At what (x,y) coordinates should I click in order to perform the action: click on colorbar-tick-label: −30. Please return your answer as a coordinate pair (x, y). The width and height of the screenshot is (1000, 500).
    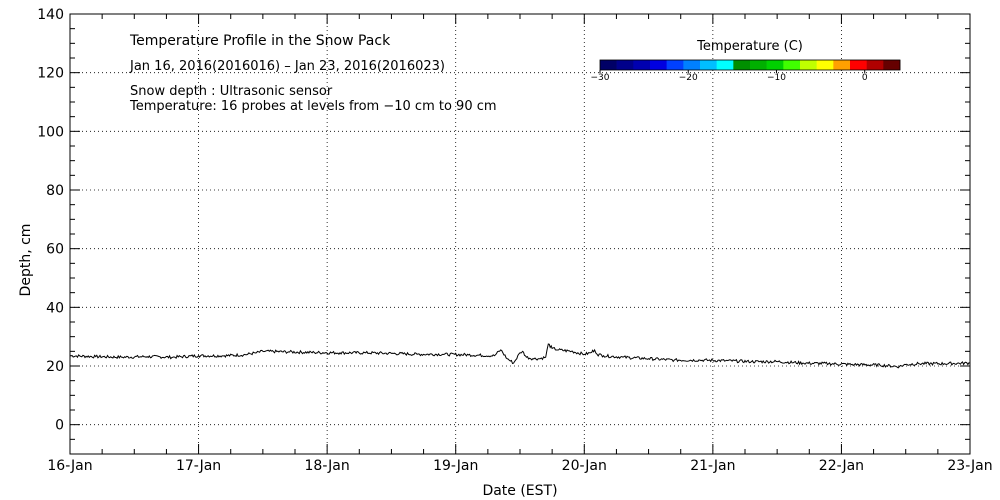
    Looking at the image, I should click on (600, 78).